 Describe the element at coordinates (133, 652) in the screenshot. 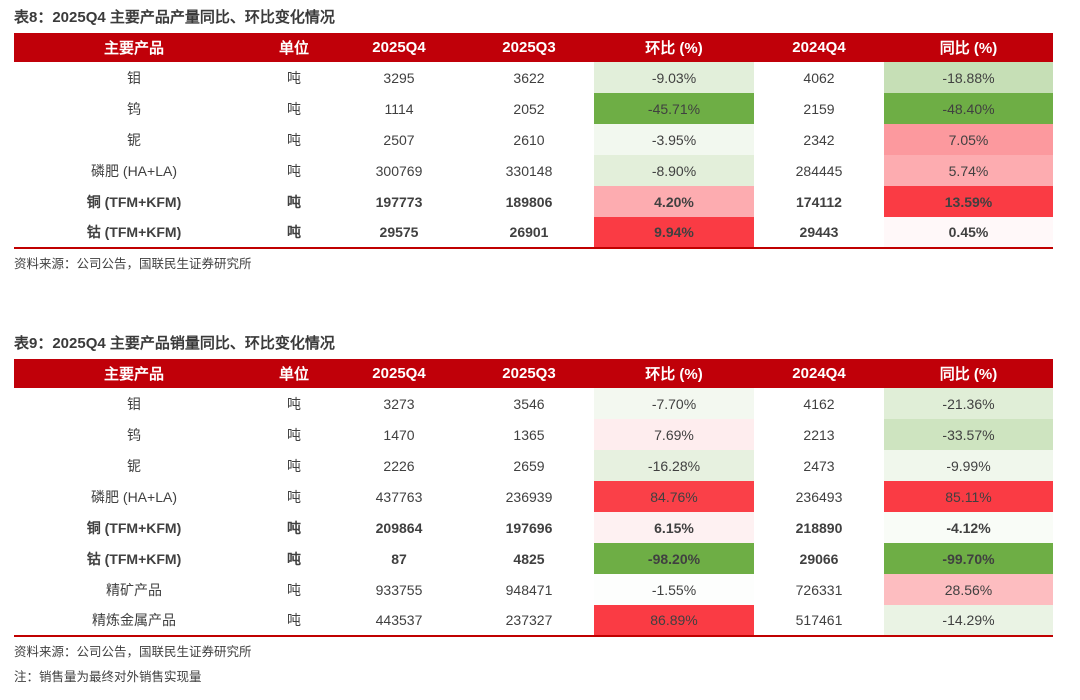

I see `sales-table-source: 资料来源：公司公告，国联民生证券研究所` at that location.